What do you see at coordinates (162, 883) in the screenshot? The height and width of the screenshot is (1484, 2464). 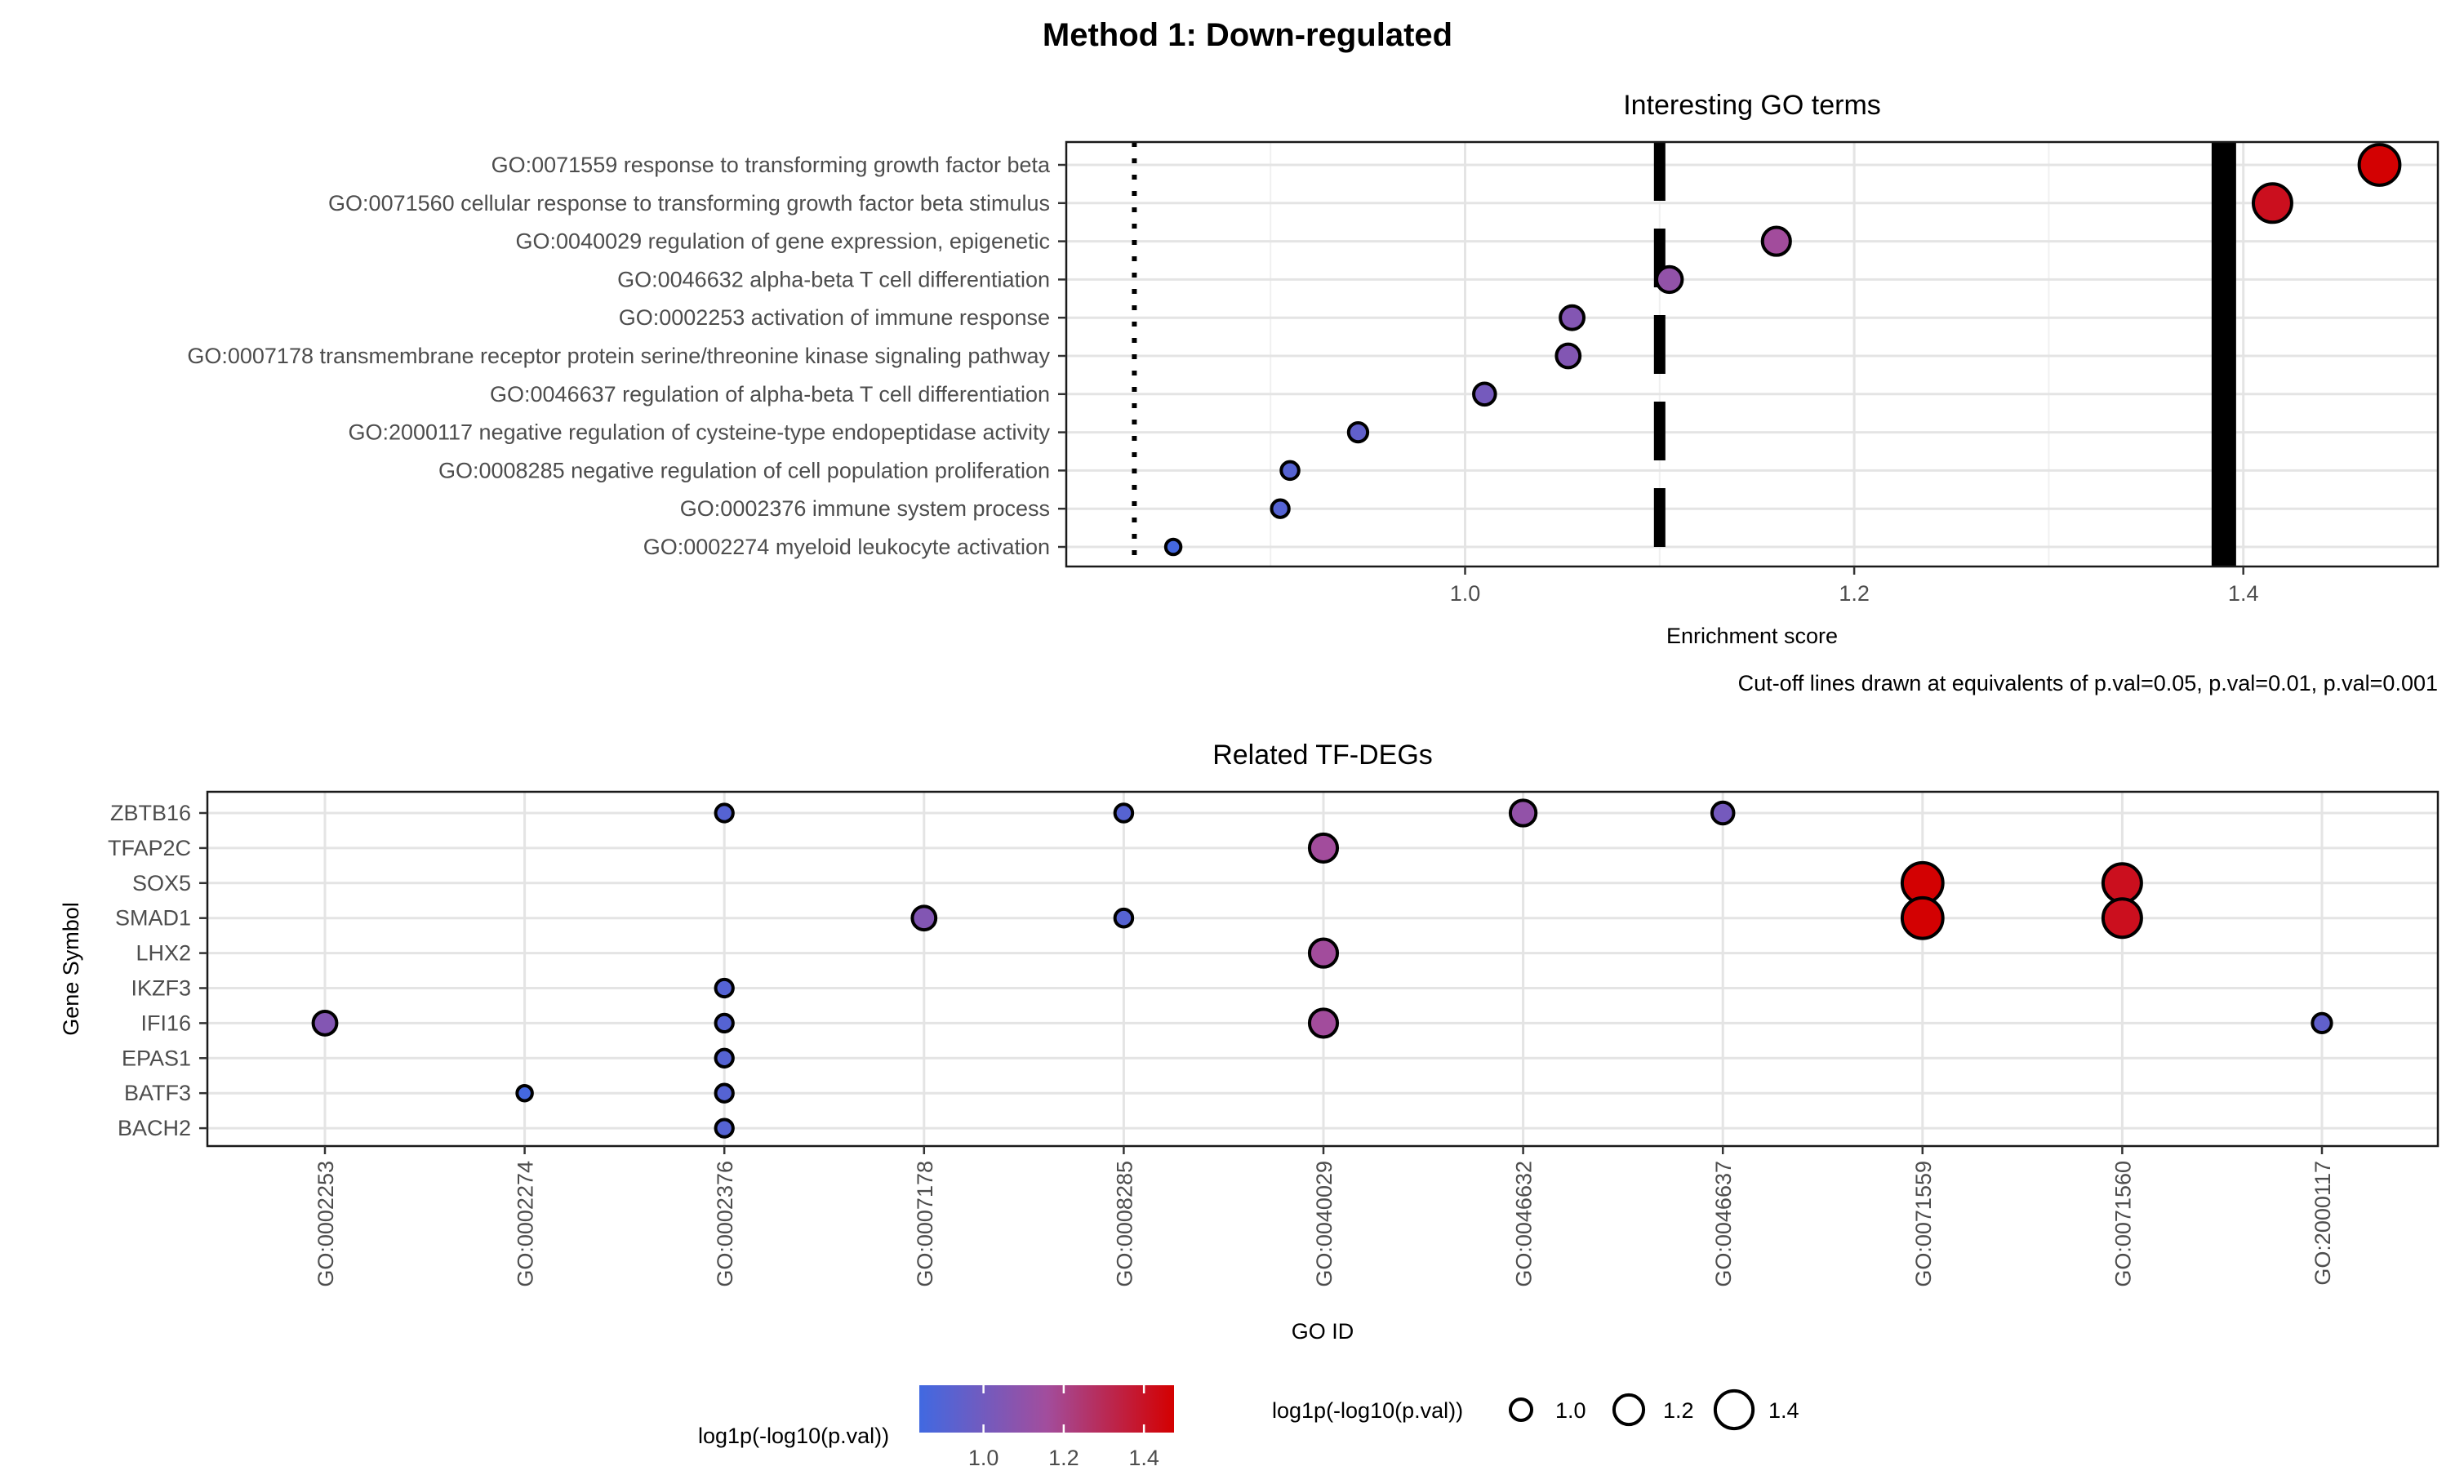 I see `gene-label: SOX5` at bounding box center [162, 883].